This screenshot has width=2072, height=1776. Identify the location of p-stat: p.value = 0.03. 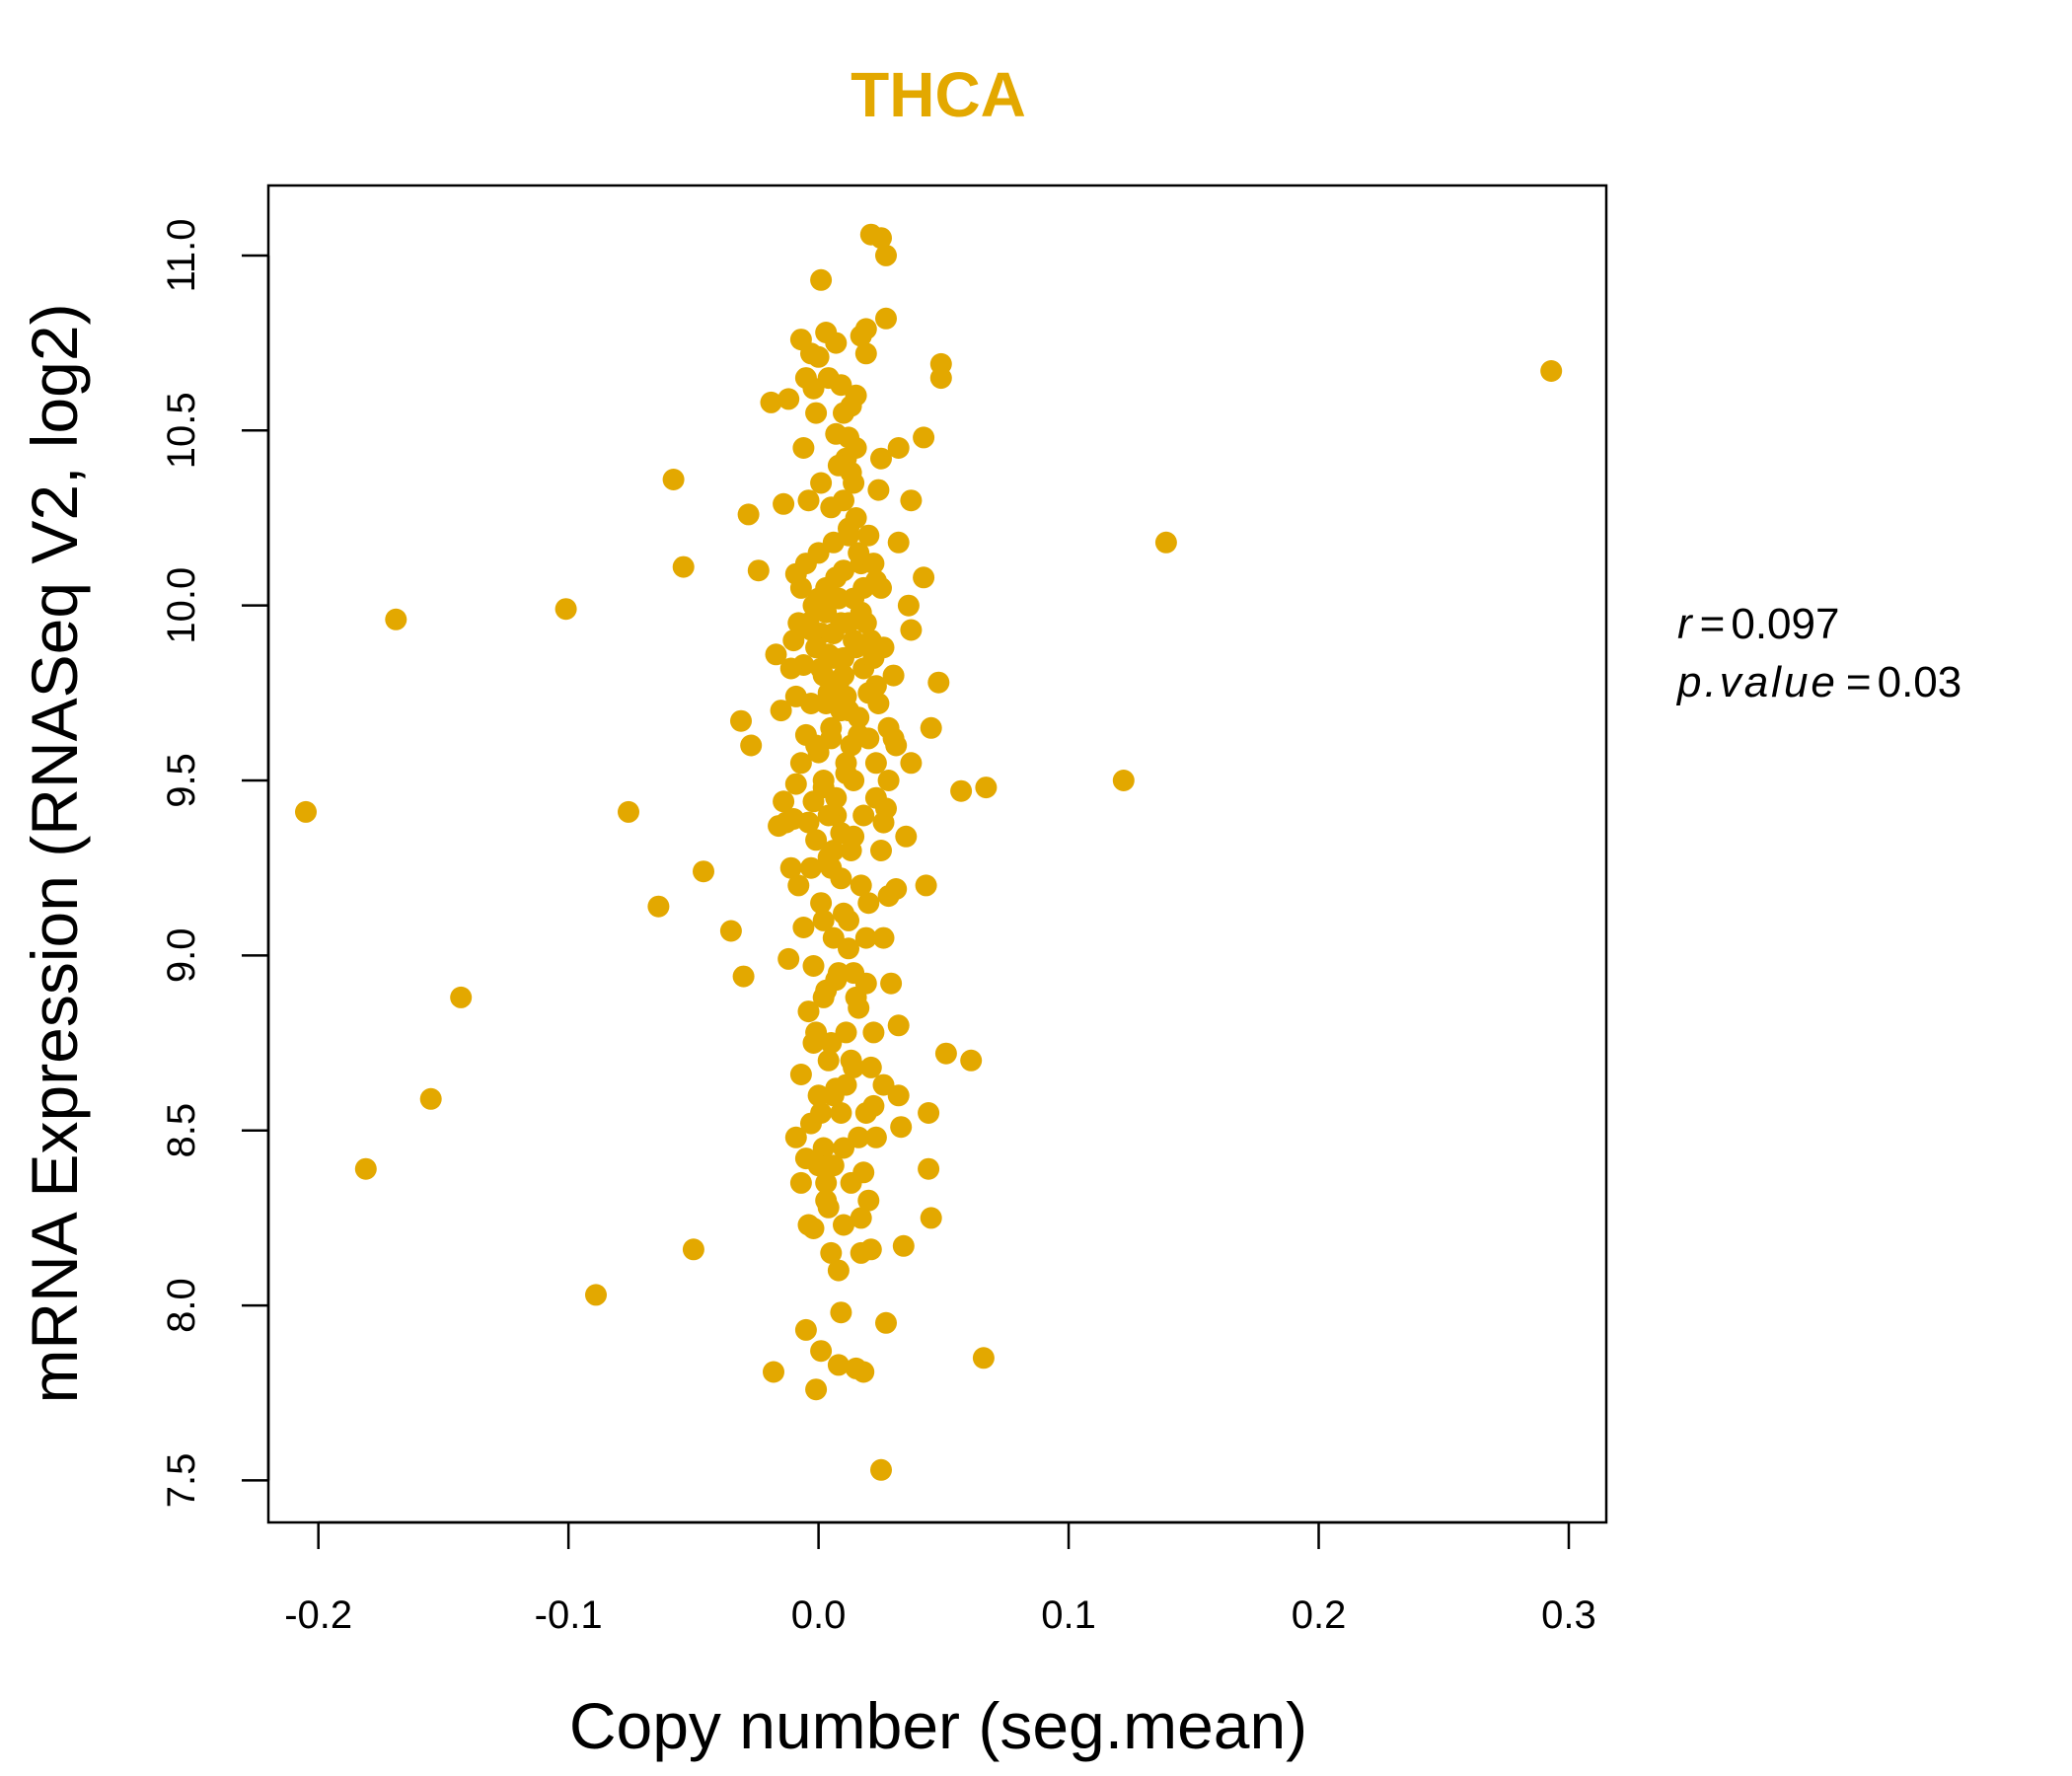
(1818, 682).